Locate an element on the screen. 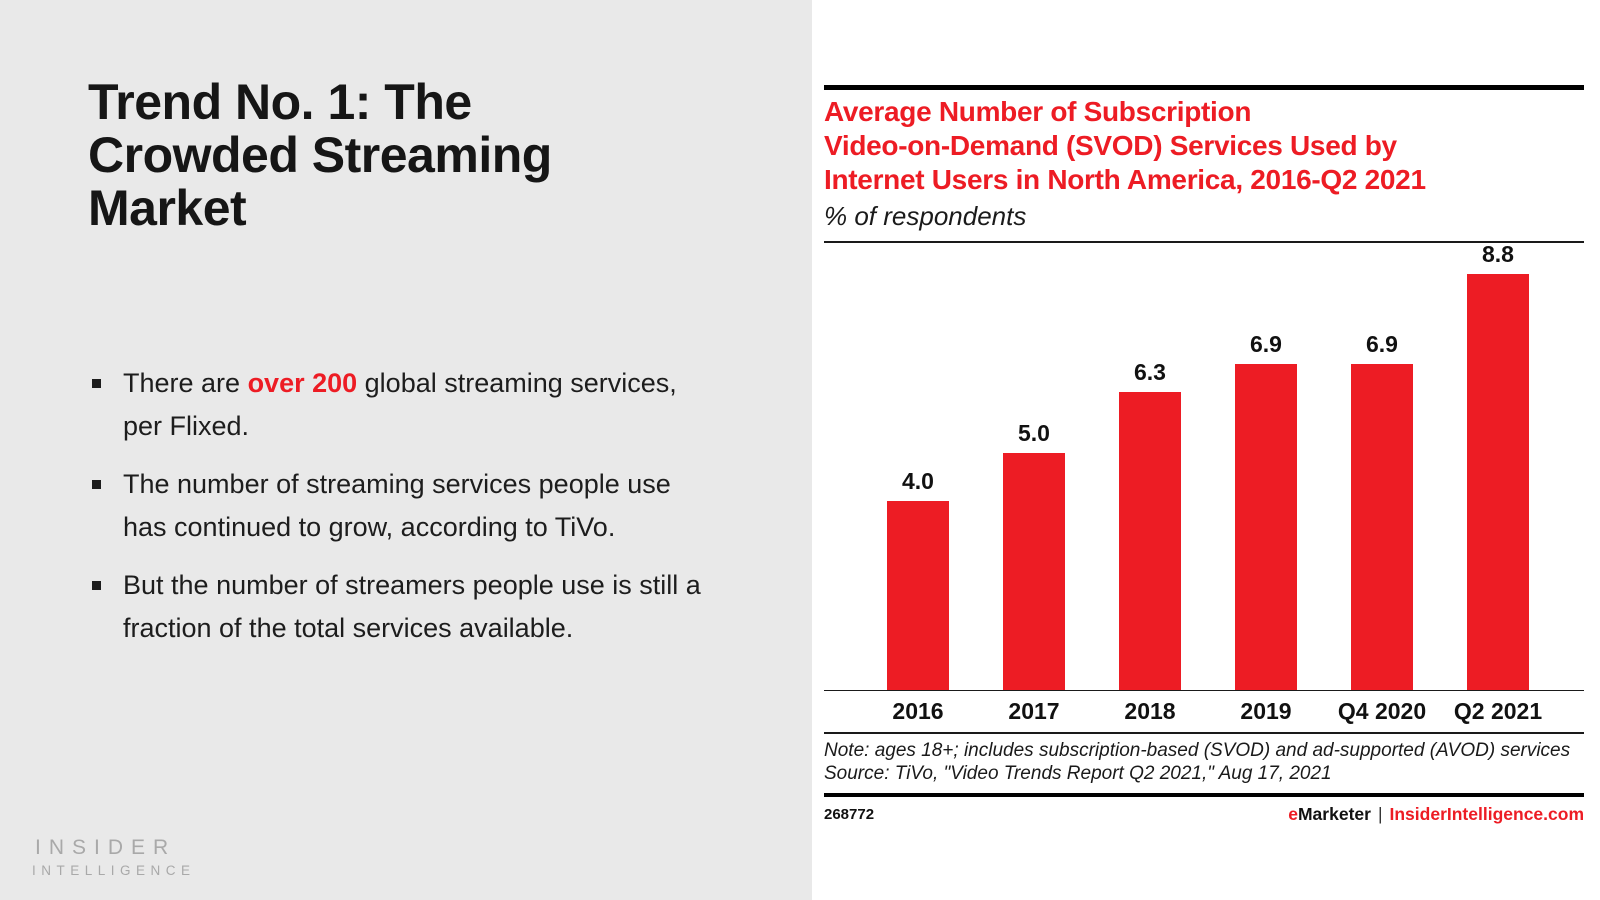 The width and height of the screenshot is (1600, 900). bar-column-q4-2020: 6.9 is located at coordinates (1382, 510).